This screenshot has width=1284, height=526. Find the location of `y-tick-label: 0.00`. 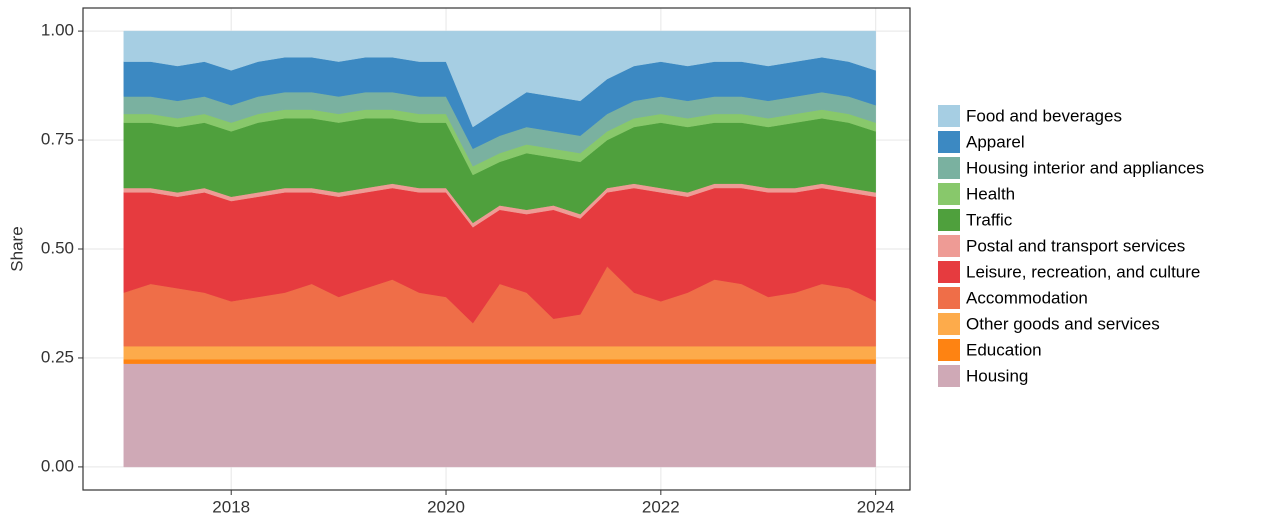

y-tick-label: 0.00 is located at coordinates (57, 465).